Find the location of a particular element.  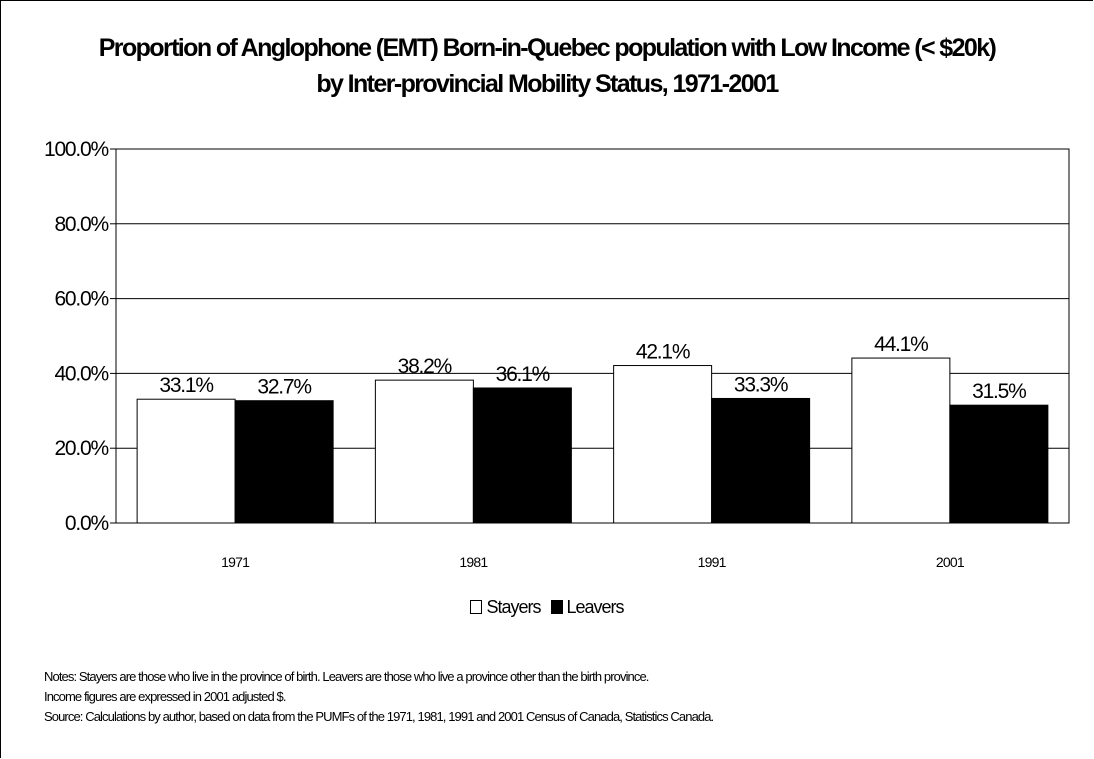

y-tick-label: 20.0% is located at coordinates (81, 448).